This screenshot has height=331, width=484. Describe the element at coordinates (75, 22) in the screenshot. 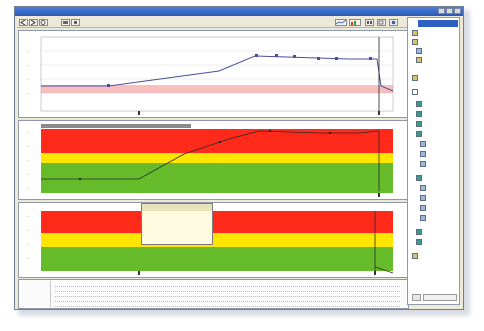

I see `settings-icon` at that location.